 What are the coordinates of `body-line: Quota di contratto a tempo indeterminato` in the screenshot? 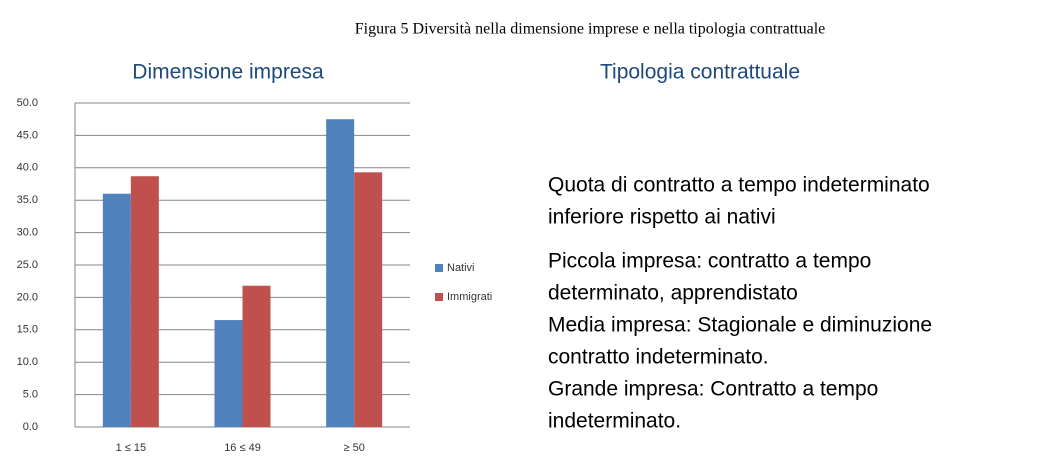 It's located at (739, 185).